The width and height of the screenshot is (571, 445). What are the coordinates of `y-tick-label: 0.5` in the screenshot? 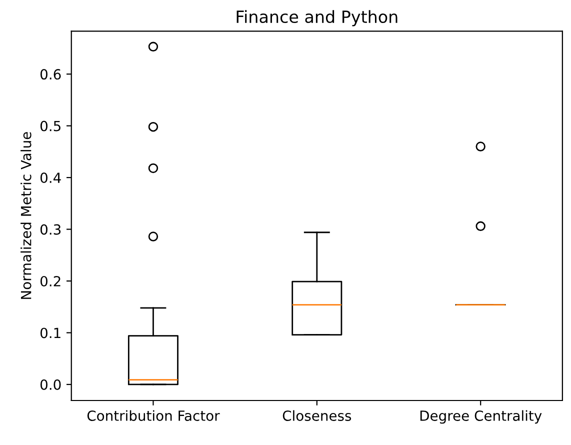 It's located at (50, 126).